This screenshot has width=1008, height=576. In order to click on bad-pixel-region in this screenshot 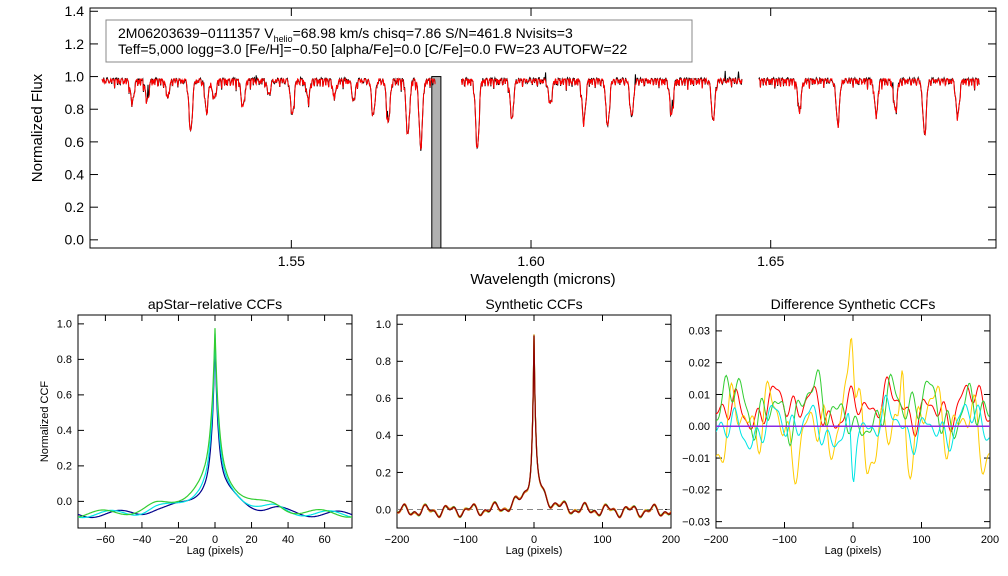, I will do `click(436, 162)`.